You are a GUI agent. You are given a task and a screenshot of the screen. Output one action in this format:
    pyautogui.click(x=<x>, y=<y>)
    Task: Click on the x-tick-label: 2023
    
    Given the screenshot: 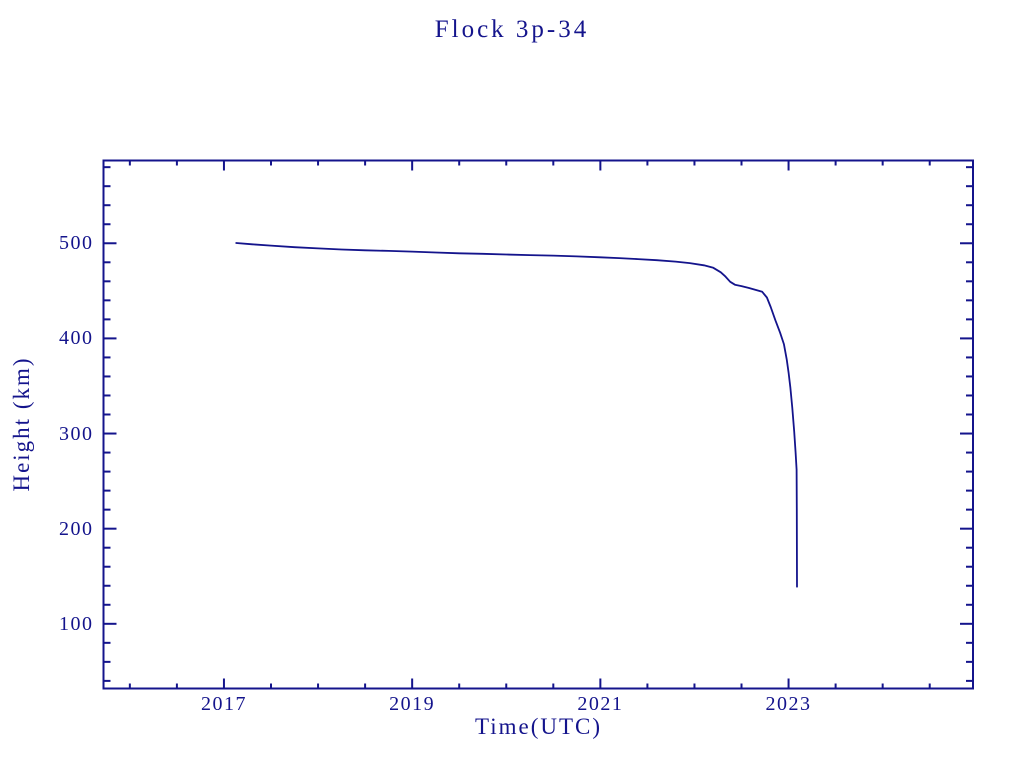 What is the action you would take?
    pyautogui.click(x=788, y=704)
    